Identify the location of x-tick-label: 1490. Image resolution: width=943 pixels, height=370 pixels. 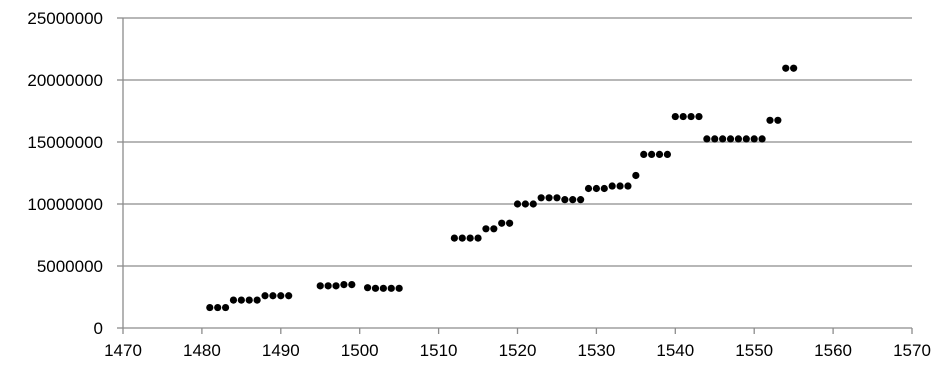
(281, 350).